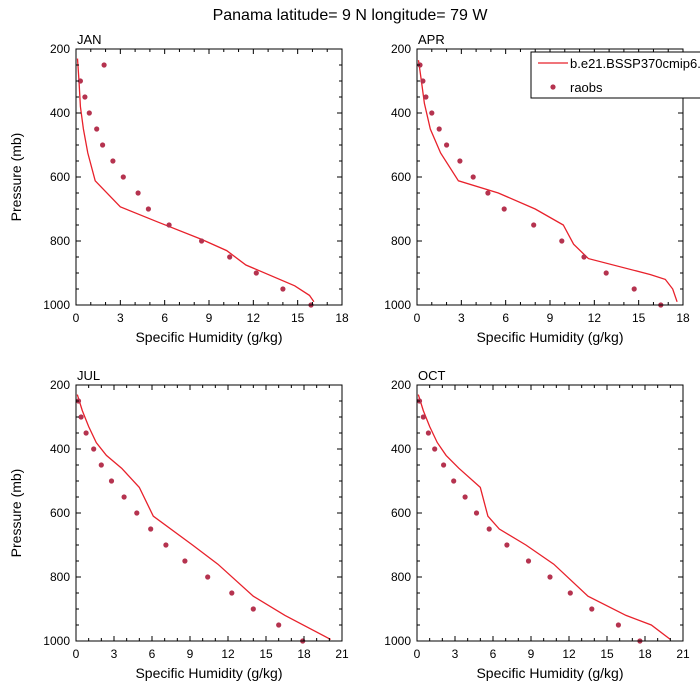 The image size is (700, 700). I want to click on figure-title: Panama latitude= 9 N longitude= 79 W, so click(351, 15).